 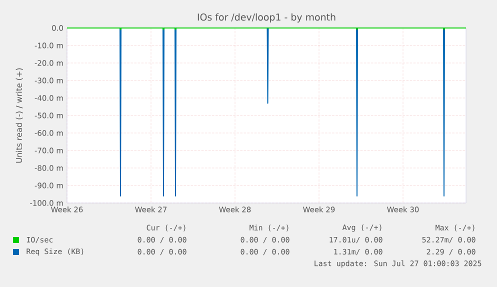 What do you see at coordinates (267, 17) in the screenshot?
I see `chart-title: IOs for /dev/loop1 - by month` at bounding box center [267, 17].